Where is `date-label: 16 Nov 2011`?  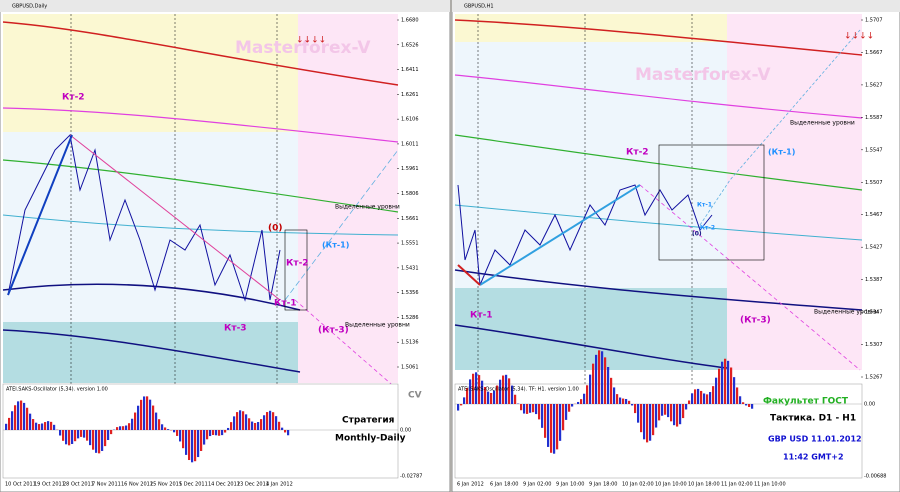 date-label: 16 Nov 2011 is located at coordinates (137, 485).